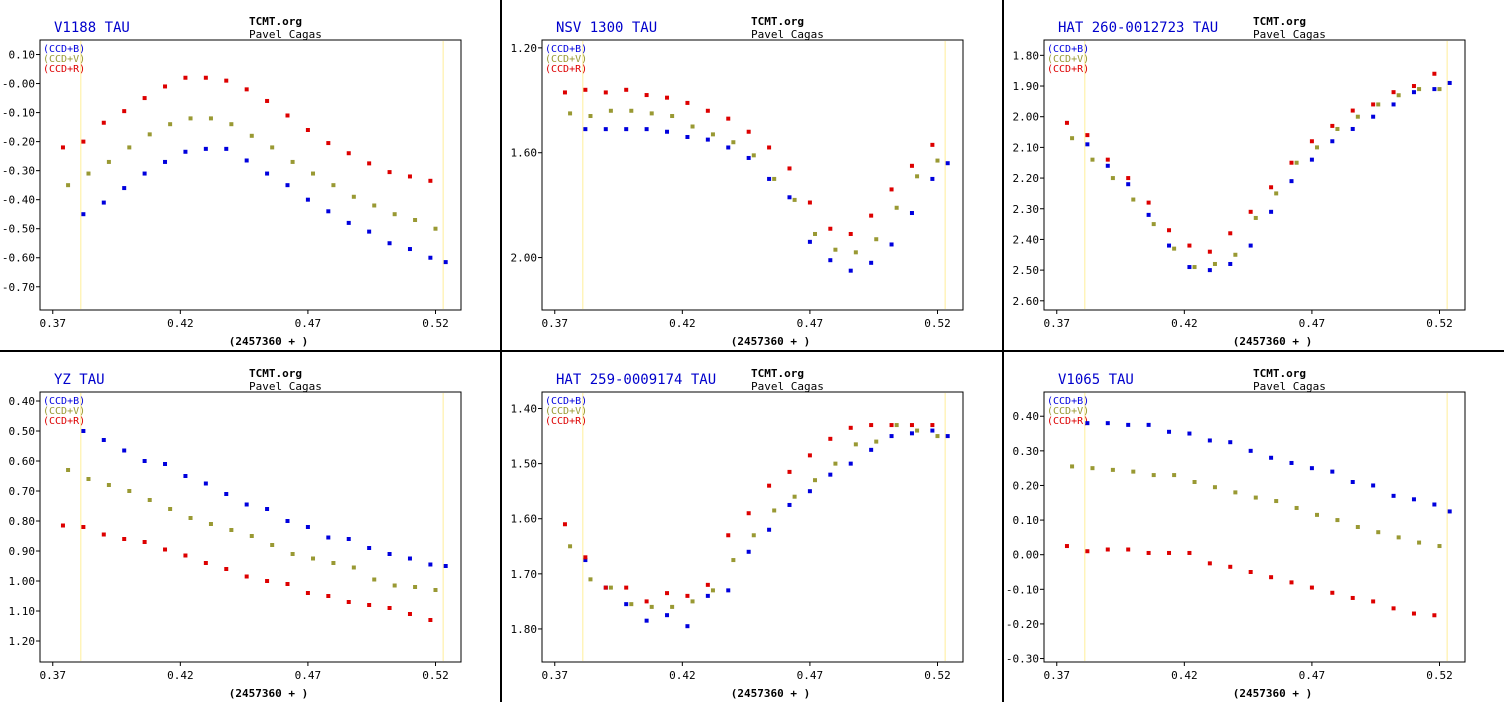  What do you see at coordinates (1026, 209) in the screenshot?
I see `y-tick-label: 2.30` at bounding box center [1026, 209].